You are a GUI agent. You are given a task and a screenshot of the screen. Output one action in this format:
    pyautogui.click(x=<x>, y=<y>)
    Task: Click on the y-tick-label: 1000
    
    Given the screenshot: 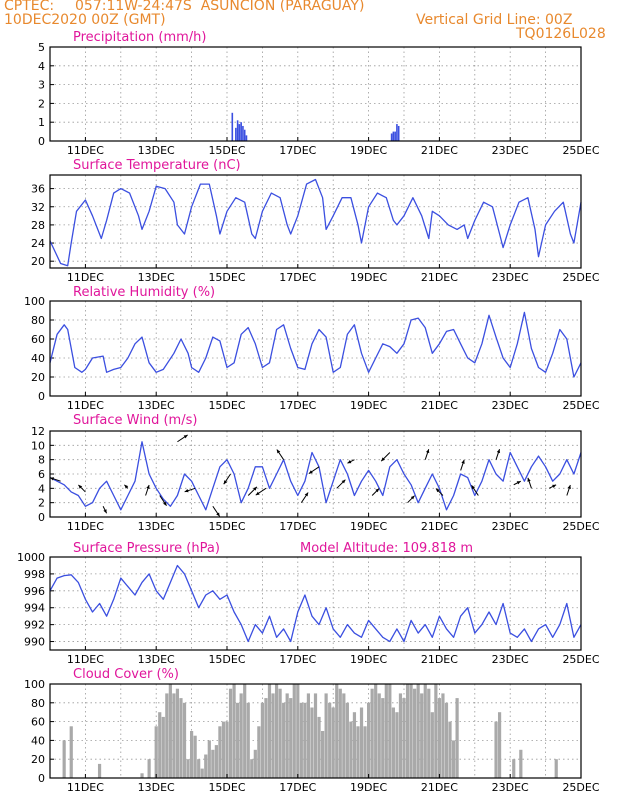 What is the action you would take?
    pyautogui.click(x=31, y=557)
    